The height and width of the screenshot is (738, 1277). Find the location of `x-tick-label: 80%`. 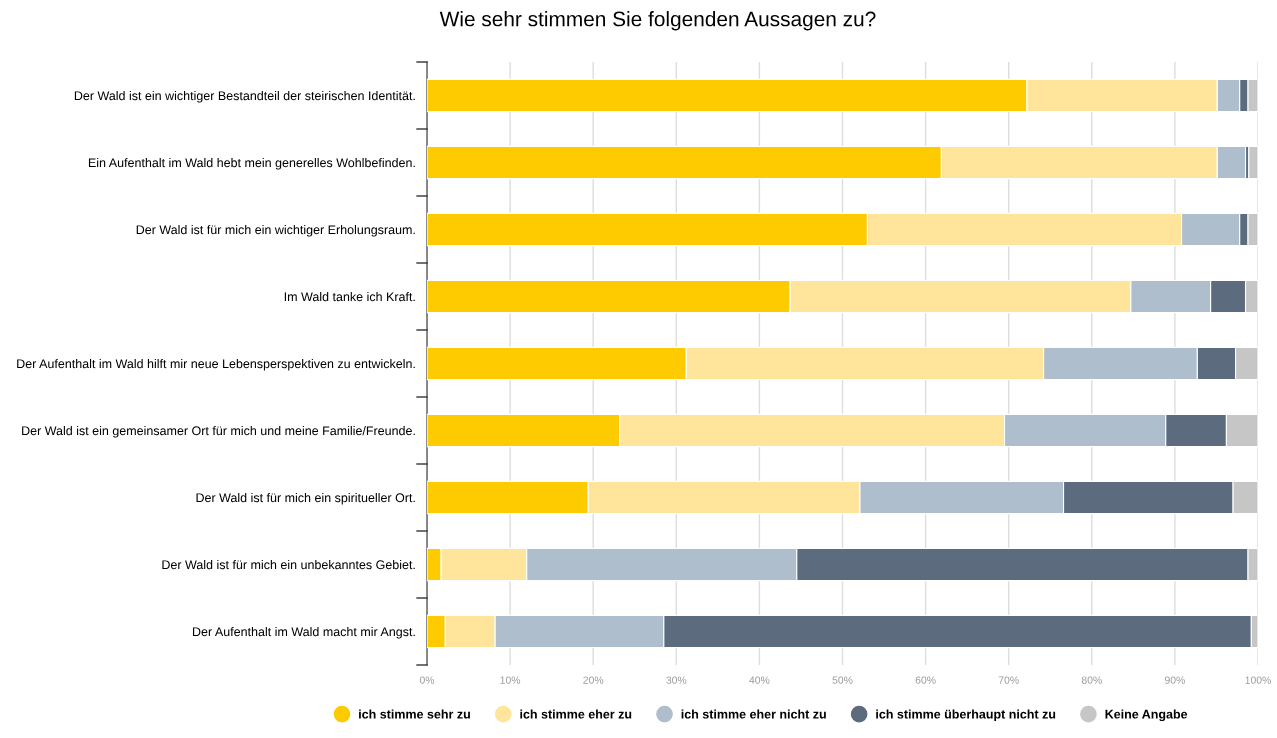

x-tick-label: 80% is located at coordinates (1091, 680).